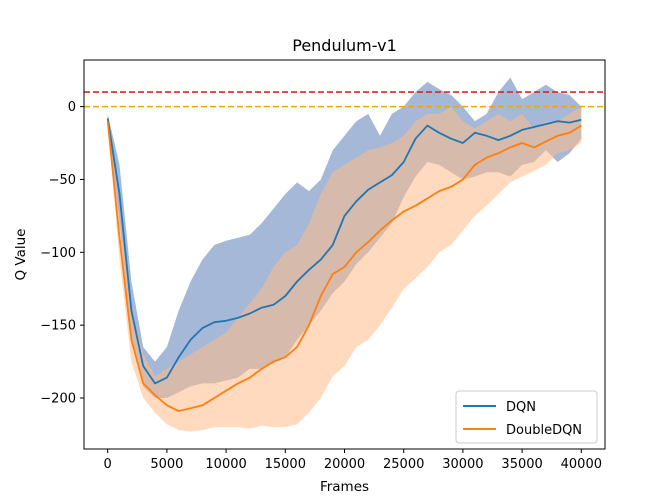 The height and width of the screenshot is (504, 672). What do you see at coordinates (344, 99) in the screenshot?
I see `reference-lines` at bounding box center [344, 99].